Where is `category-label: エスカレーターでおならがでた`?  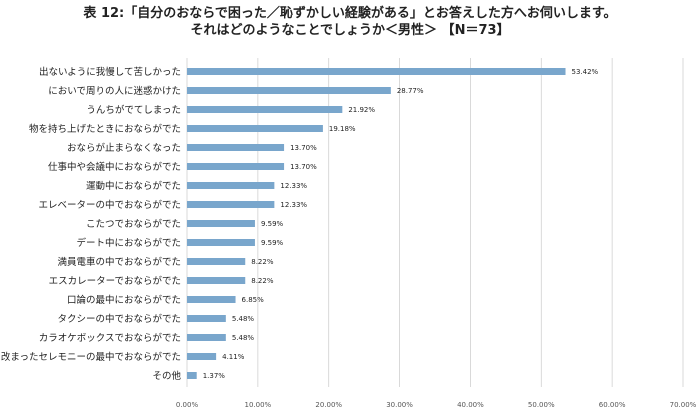
category-label: エスカレーターでおならがでた is located at coordinates (115, 281).